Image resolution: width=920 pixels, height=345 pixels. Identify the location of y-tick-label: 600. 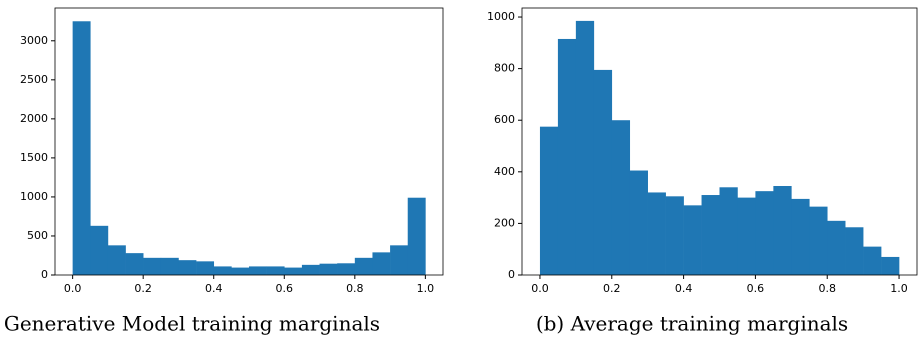
(504, 119).